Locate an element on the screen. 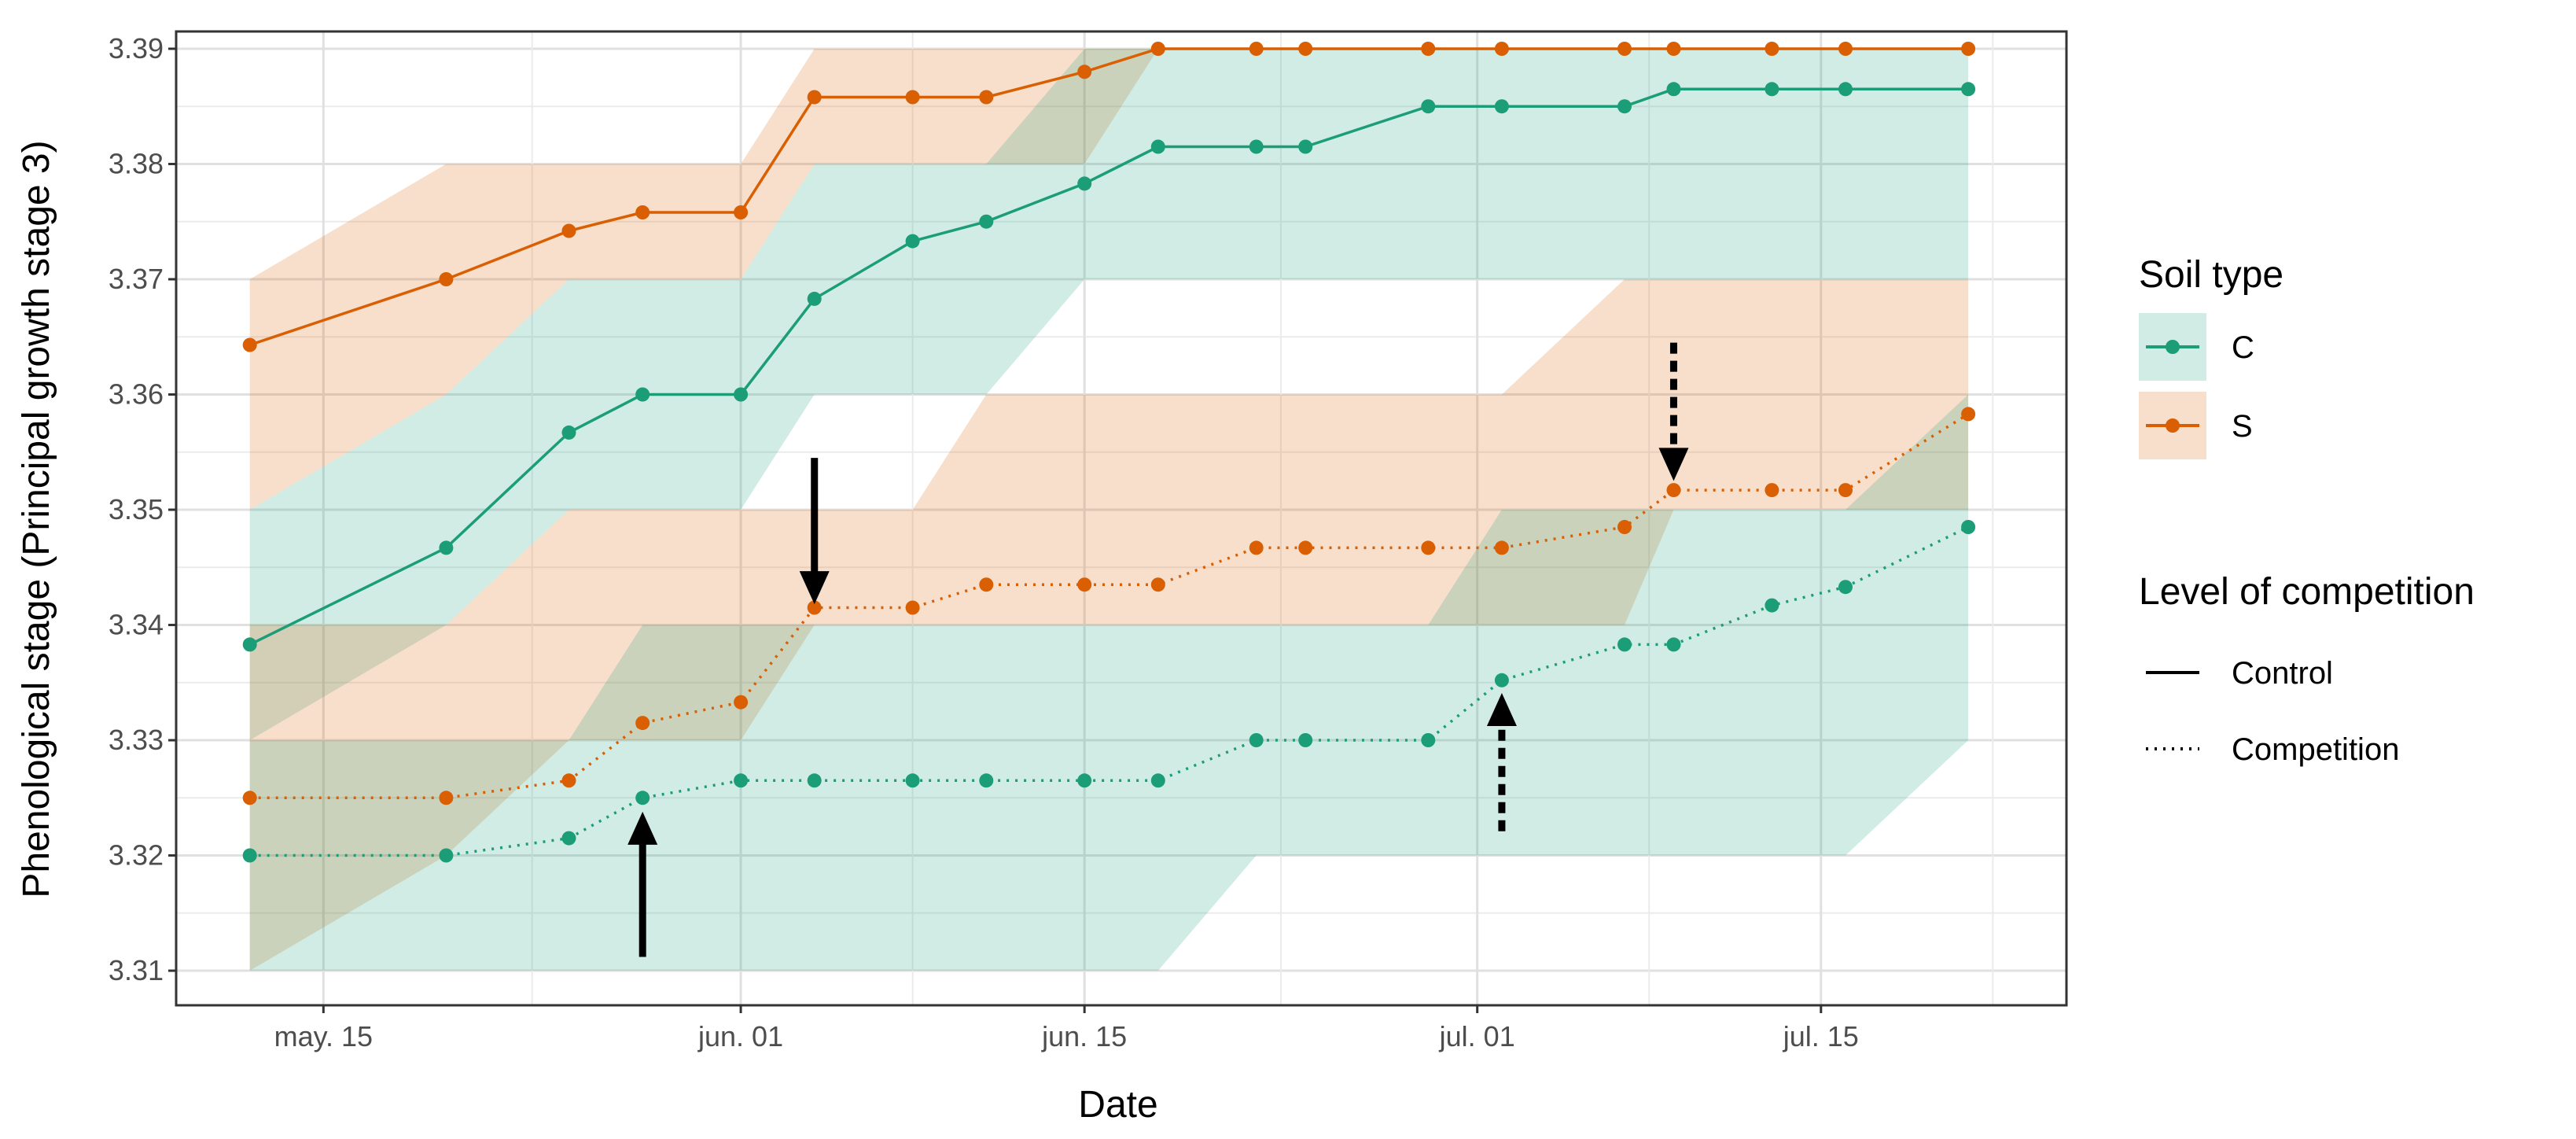  y-tick-label: 3.31 is located at coordinates (136, 970).